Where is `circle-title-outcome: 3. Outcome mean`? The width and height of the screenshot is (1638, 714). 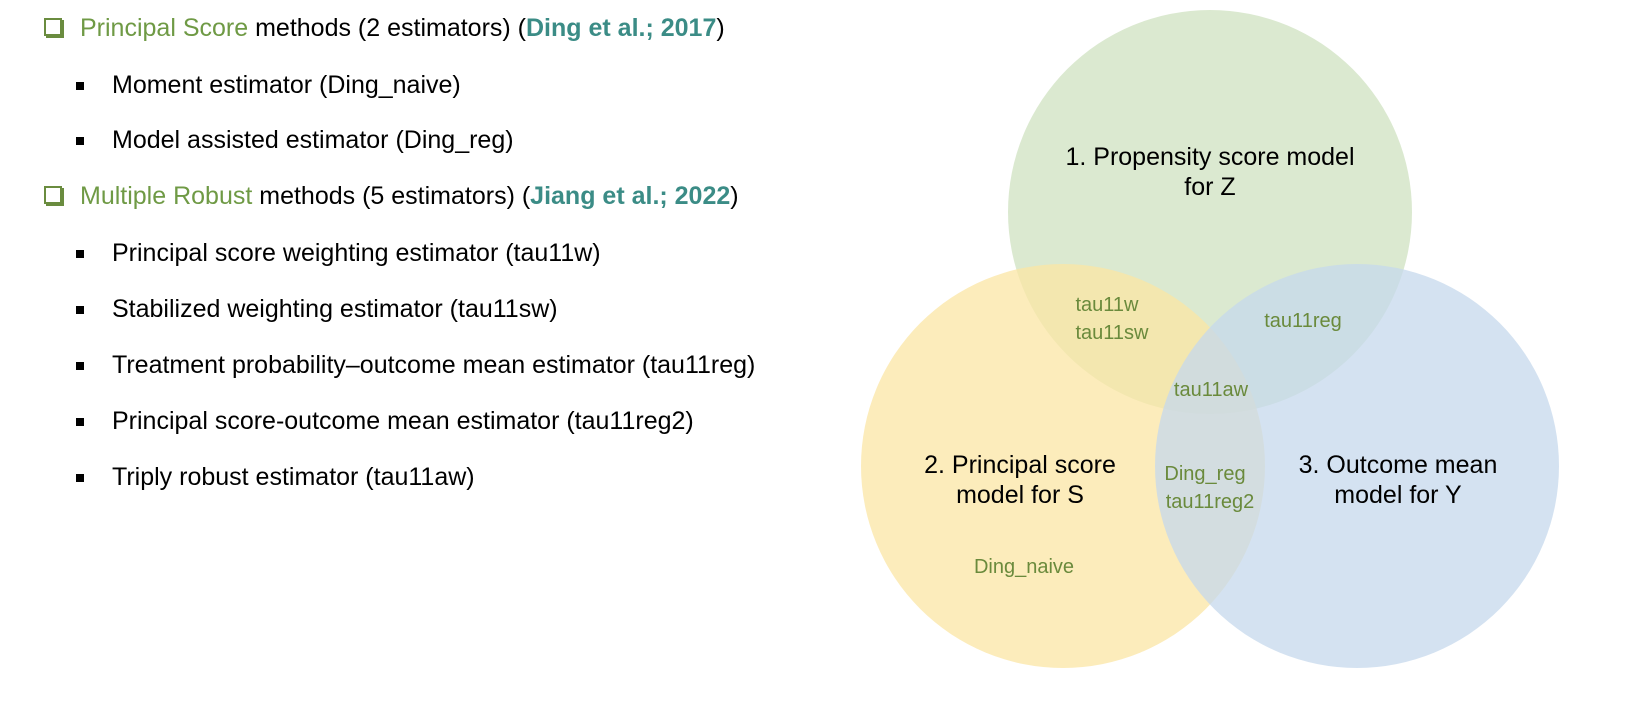
circle-title-outcome: 3. Outcome mean is located at coordinates (1398, 465).